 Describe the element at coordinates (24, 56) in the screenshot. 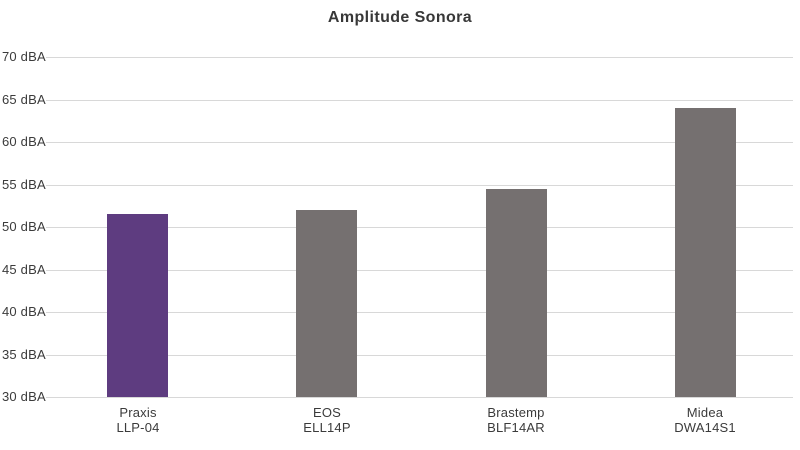

I see `y-tick-label: 70 dBA` at that location.